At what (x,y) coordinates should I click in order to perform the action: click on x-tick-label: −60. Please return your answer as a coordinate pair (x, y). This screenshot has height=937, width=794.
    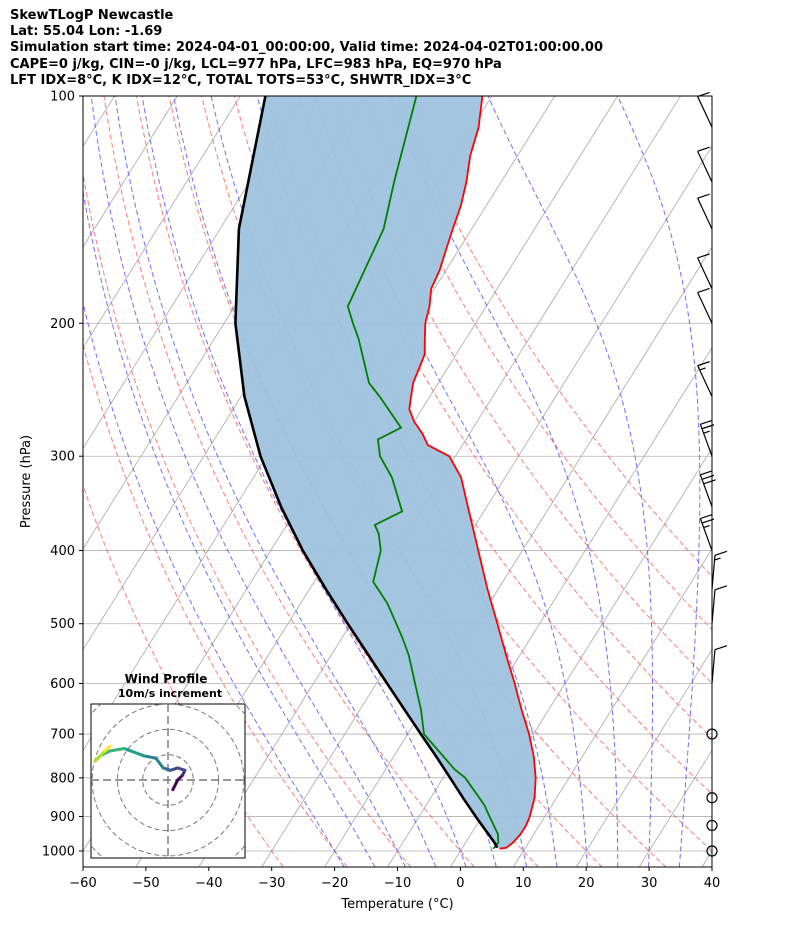
    Looking at the image, I should click on (82, 883).